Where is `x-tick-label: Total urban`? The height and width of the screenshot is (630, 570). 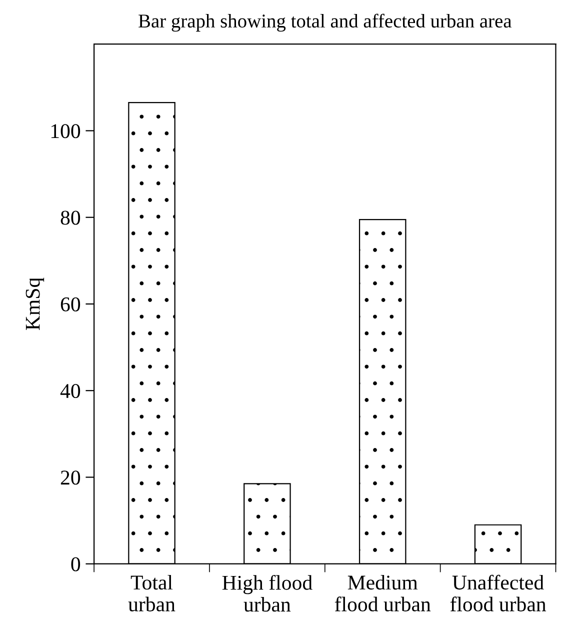 x-tick-label: Total urban is located at coordinates (152, 593).